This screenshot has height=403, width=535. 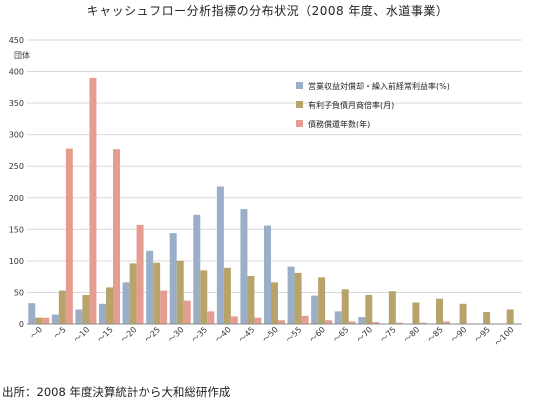 What do you see at coordinates (482, 334) in the screenshot?
I see `x-tick-label: ～95` at bounding box center [482, 334].